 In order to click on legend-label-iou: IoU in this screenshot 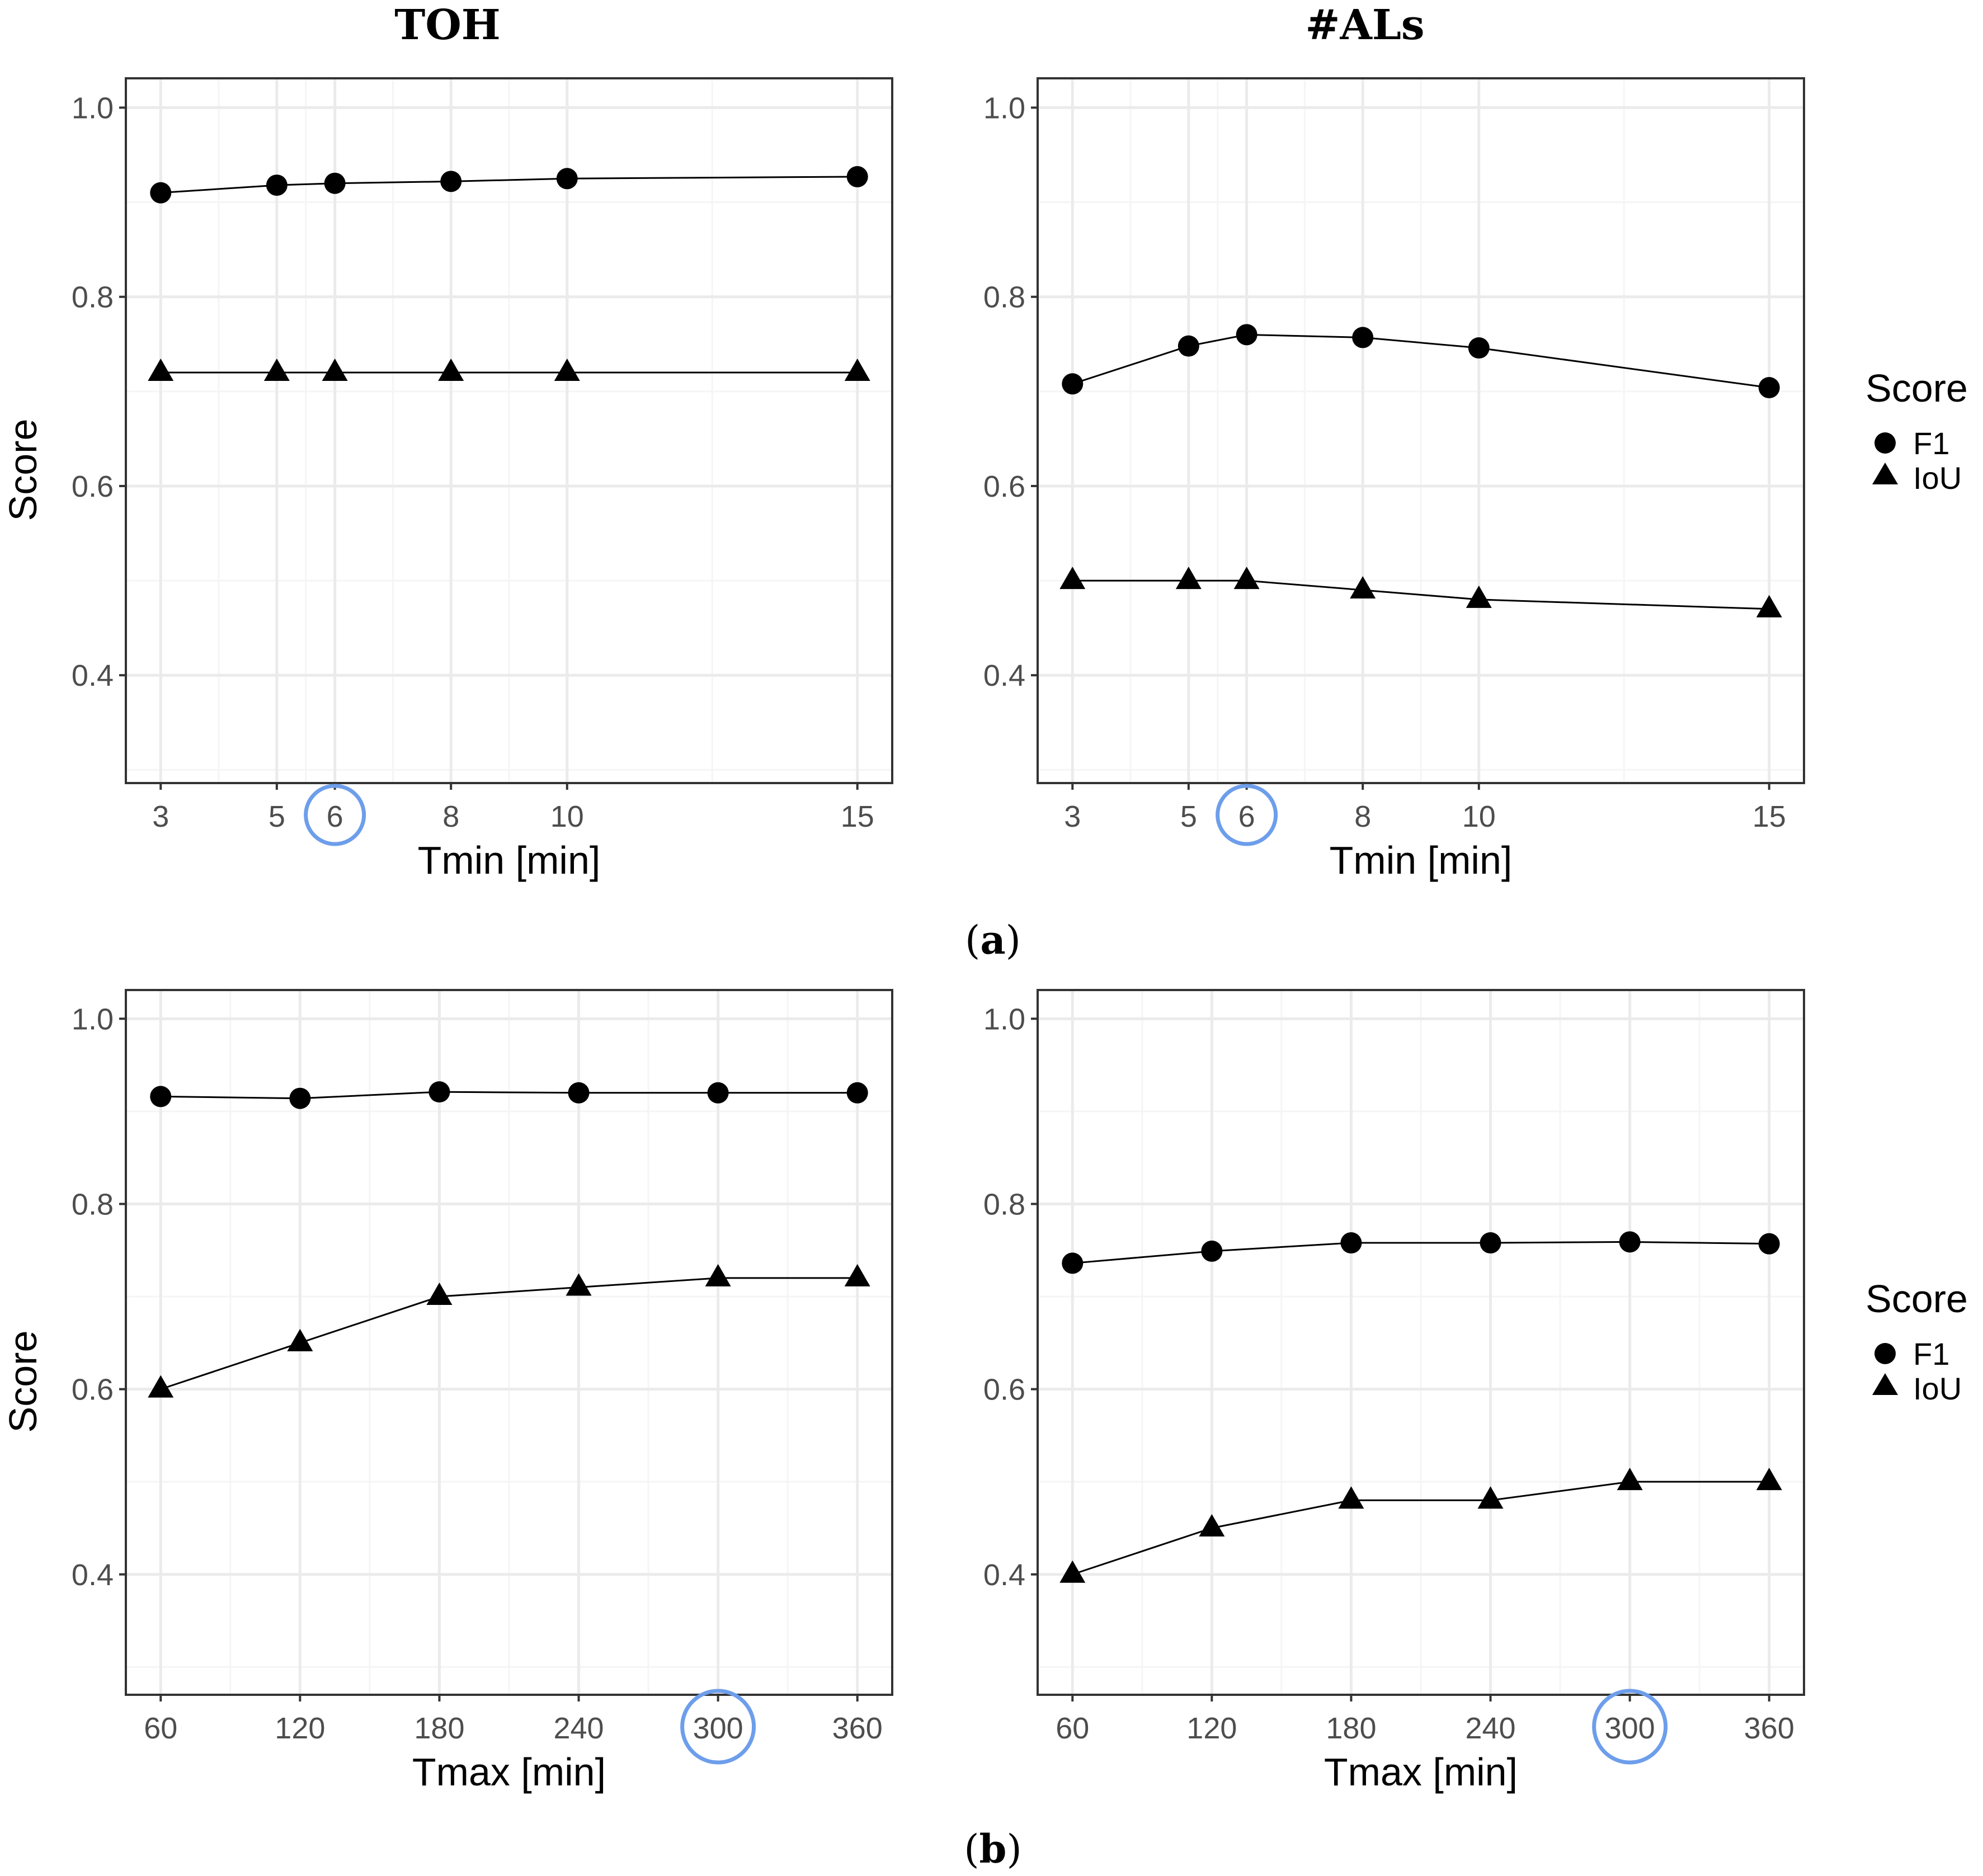, I will do `click(1937, 1389)`.